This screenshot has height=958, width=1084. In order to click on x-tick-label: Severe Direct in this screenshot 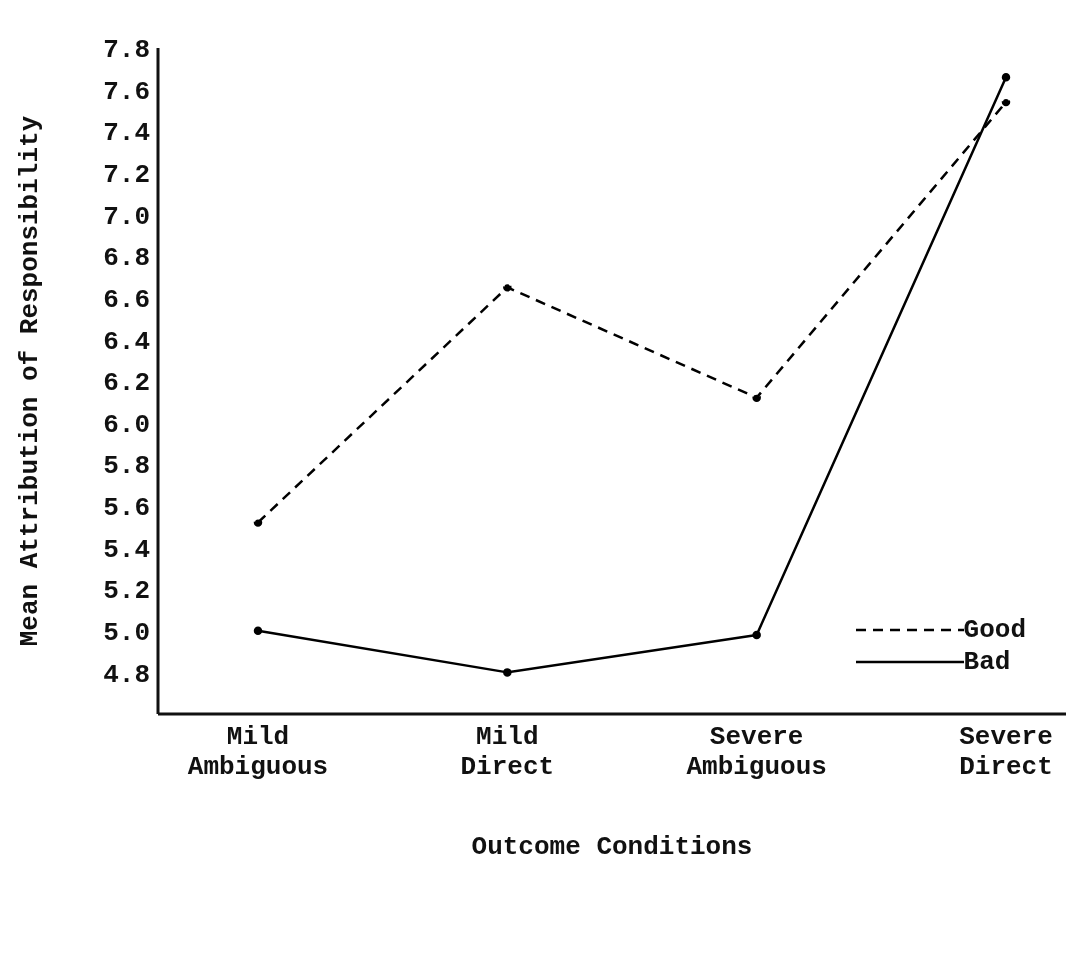, I will do `click(1006, 752)`.